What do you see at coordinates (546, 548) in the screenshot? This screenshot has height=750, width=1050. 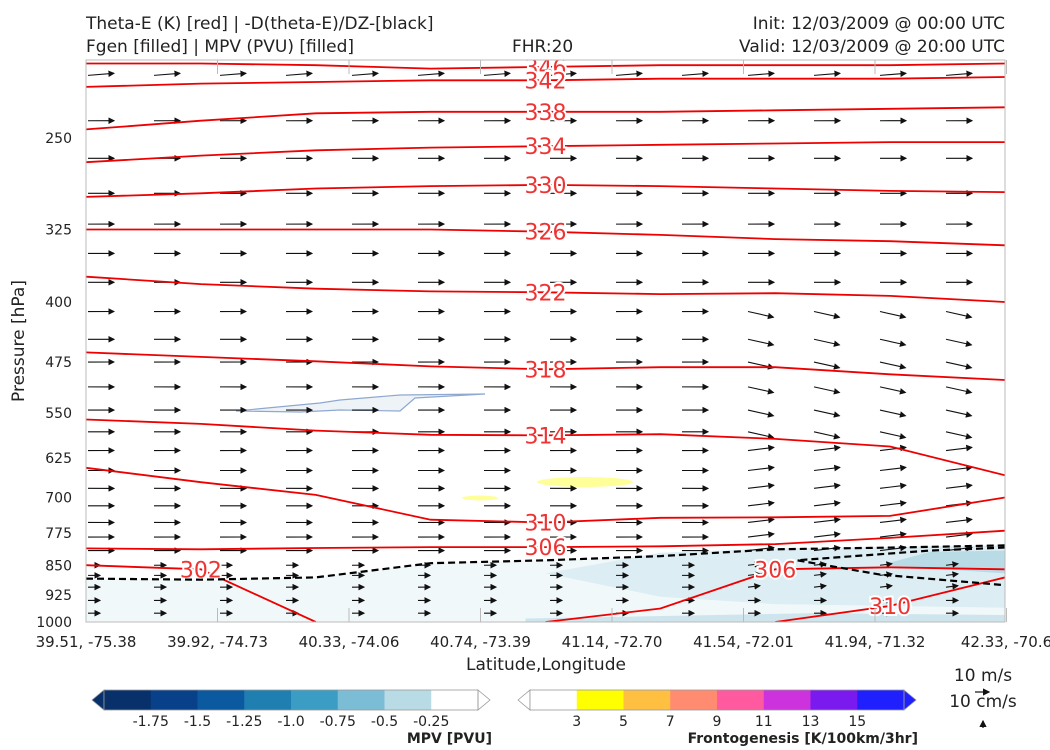 I see `theta-e-contour-label: 306` at bounding box center [546, 548].